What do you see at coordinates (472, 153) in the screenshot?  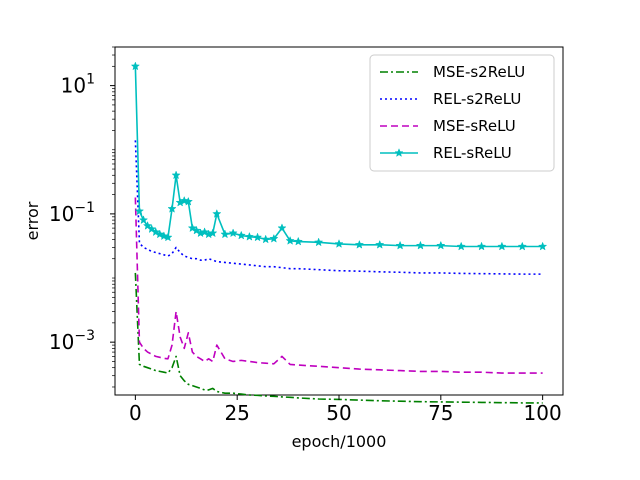 I see `legend-label-rel-srelu: REL-sReLU` at bounding box center [472, 153].